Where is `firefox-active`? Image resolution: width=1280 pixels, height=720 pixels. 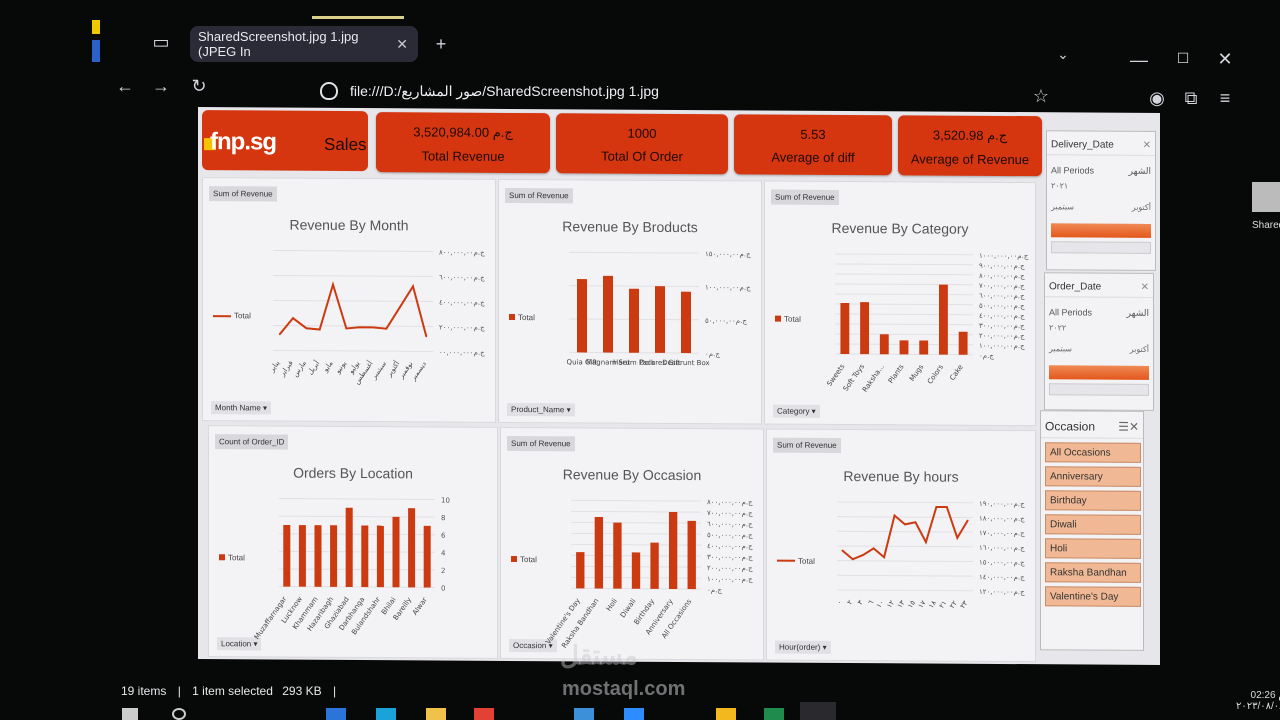
firefox-active is located at coordinates (818, 711).